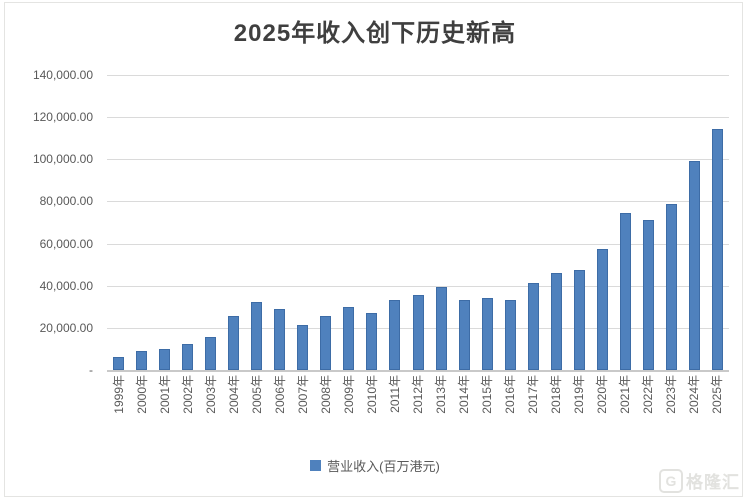 The width and height of the screenshot is (750, 500). What do you see at coordinates (533, 394) in the screenshot?
I see `x-tick-label: 2017年` at bounding box center [533, 394].